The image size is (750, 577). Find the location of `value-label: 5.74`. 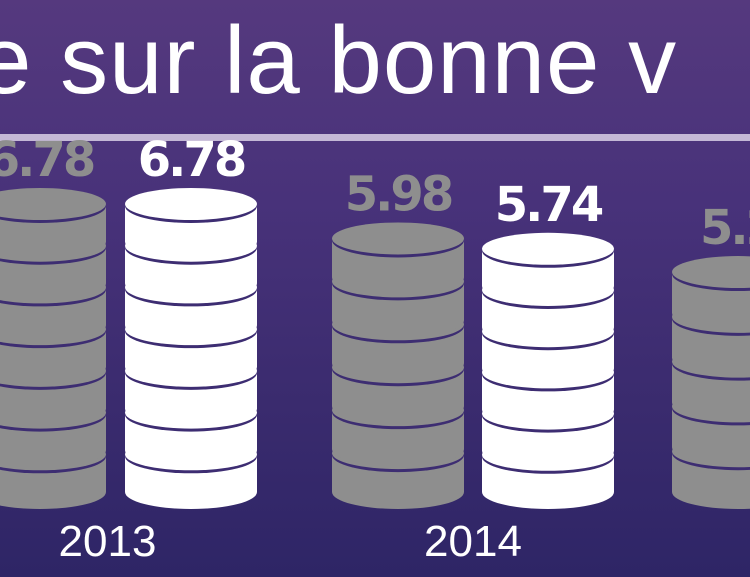

value-label: 5.74 is located at coordinates (549, 205).